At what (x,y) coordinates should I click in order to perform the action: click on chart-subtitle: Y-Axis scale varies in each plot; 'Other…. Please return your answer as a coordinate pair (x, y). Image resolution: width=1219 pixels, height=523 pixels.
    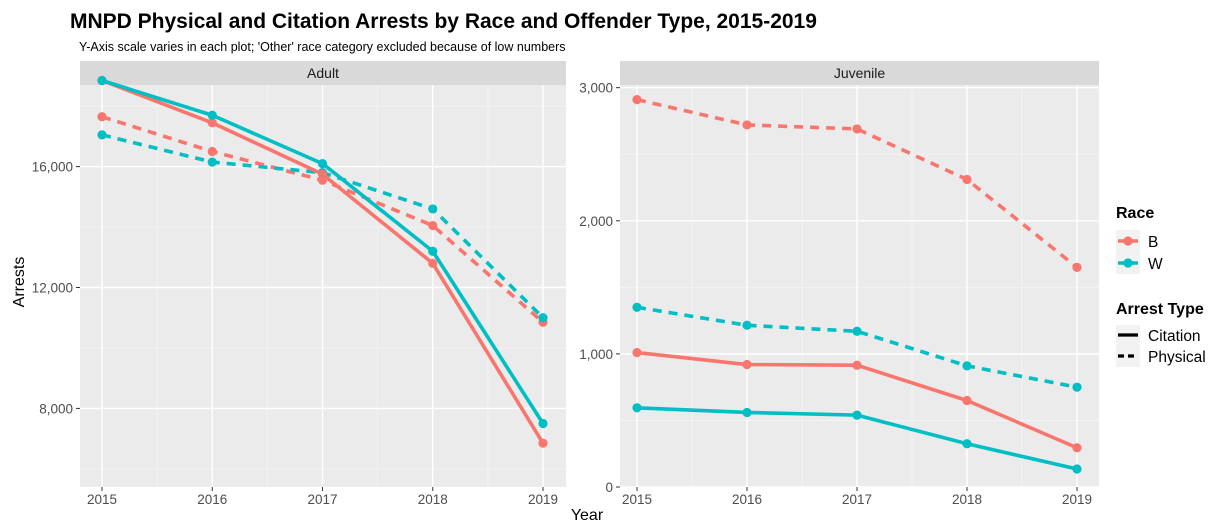
    Looking at the image, I should click on (322, 47).